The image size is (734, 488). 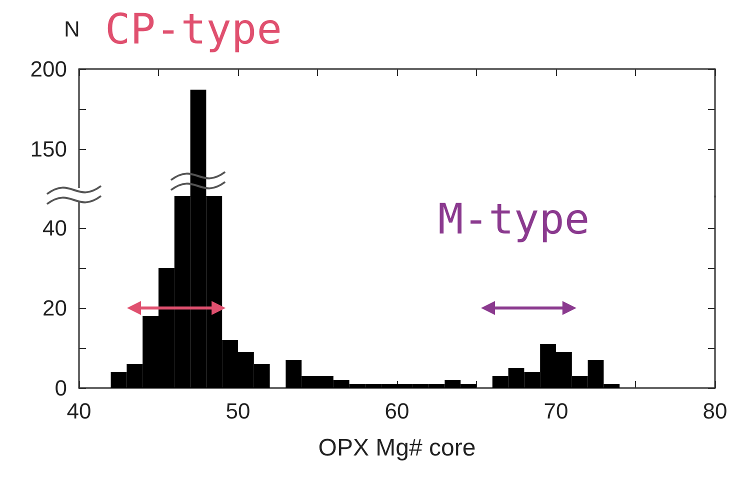 What do you see at coordinates (556, 411) in the screenshot?
I see `x-tick-label: 70` at bounding box center [556, 411].